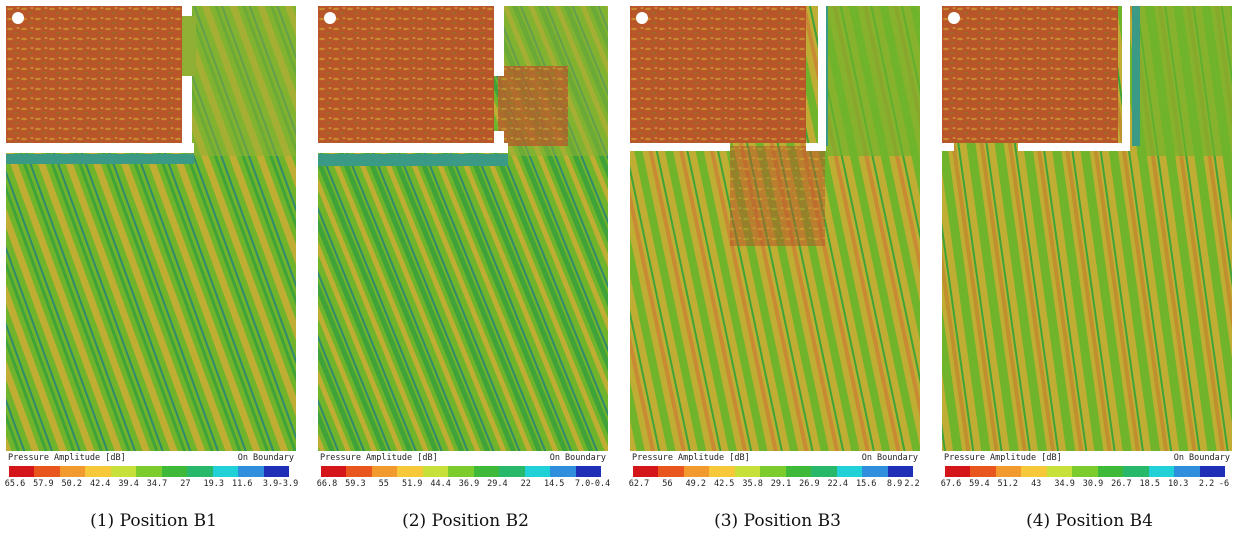  Describe the element at coordinates (781, 484) in the screenshot. I see `tick-label: 29.1` at that location.